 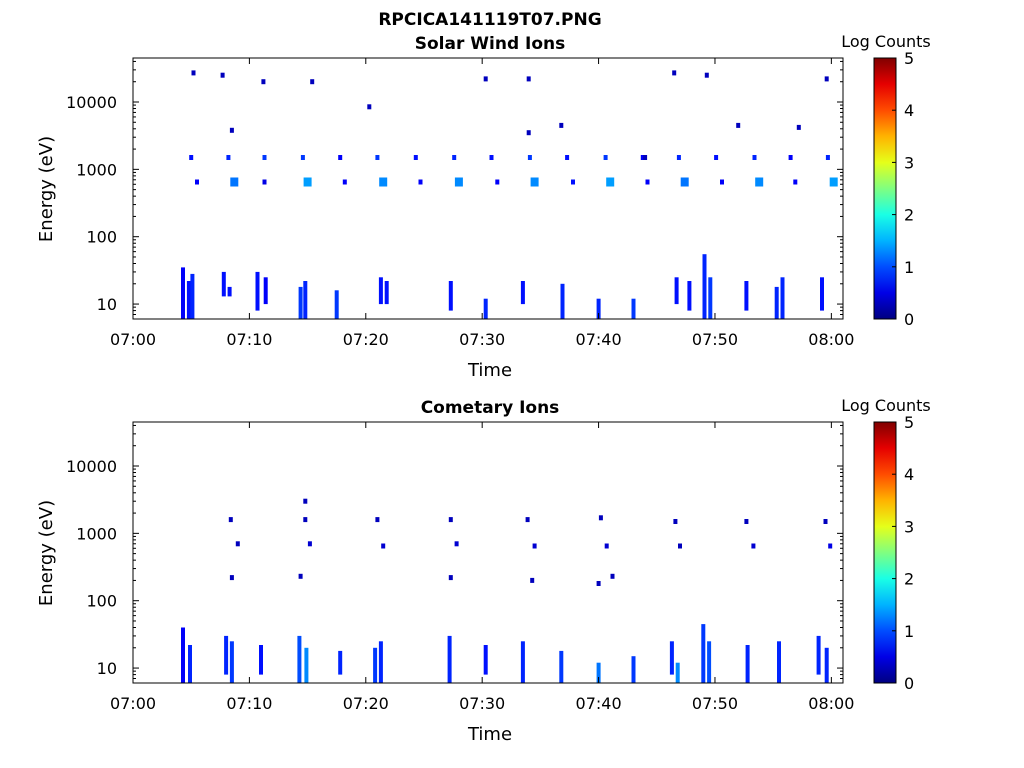 What do you see at coordinates (482, 703) in the screenshot?
I see `x-tick-label: 07:30` at bounding box center [482, 703].